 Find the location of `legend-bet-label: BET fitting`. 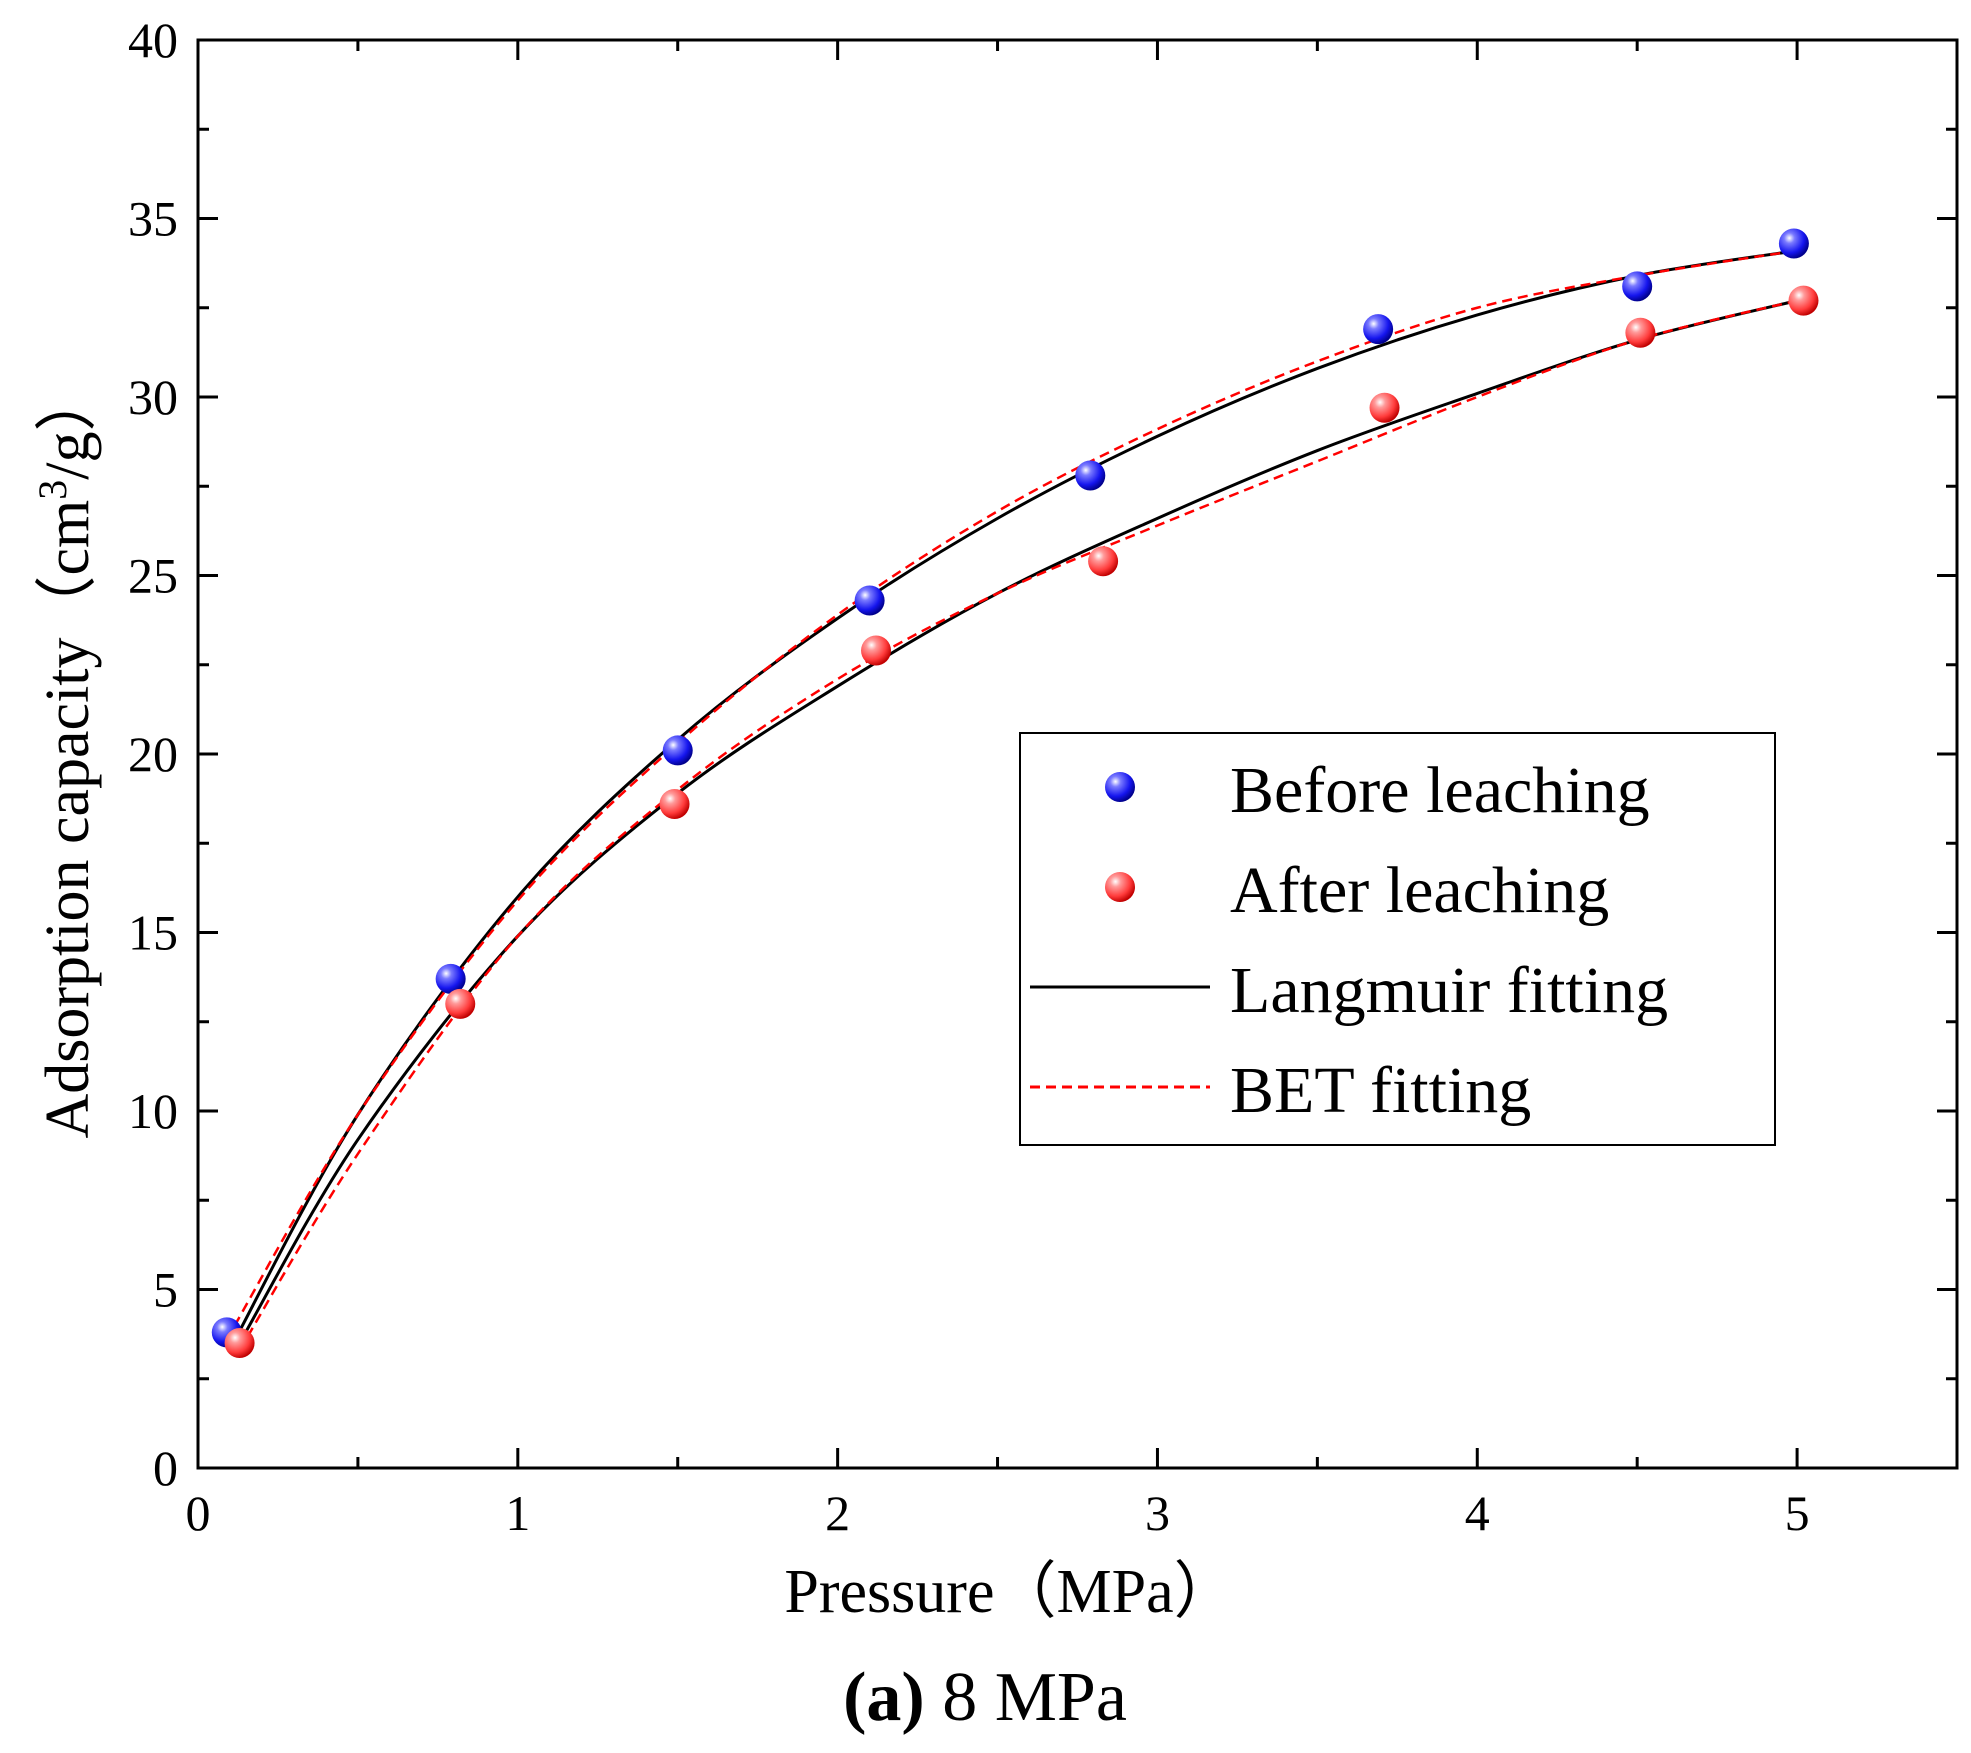

legend-bet-label: BET fitting is located at coordinates (1380, 1090).